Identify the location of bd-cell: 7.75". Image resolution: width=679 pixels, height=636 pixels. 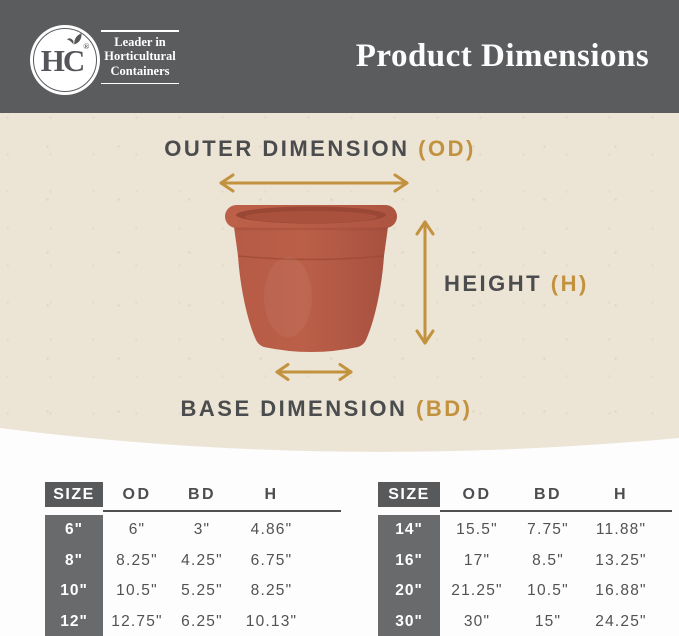
(548, 530).